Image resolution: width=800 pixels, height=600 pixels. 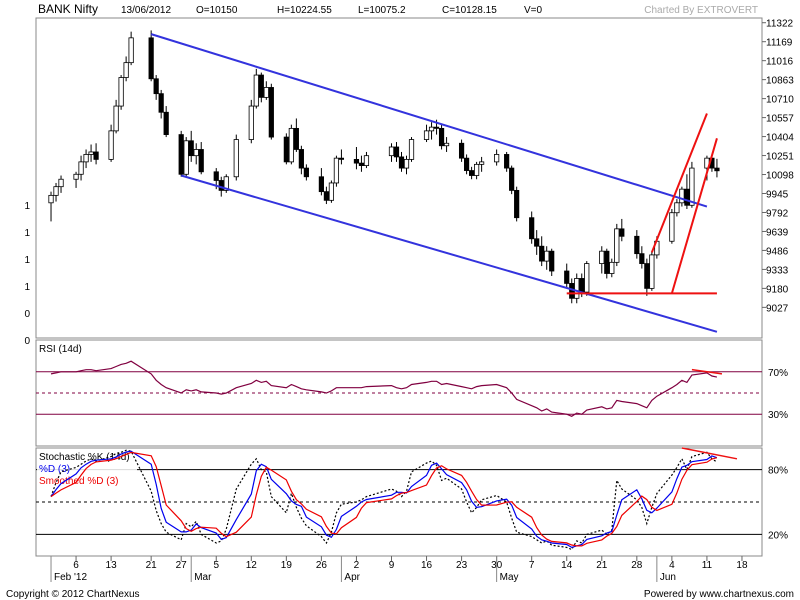 I want to click on price-tick-label: 10557, so click(x=780, y=119).